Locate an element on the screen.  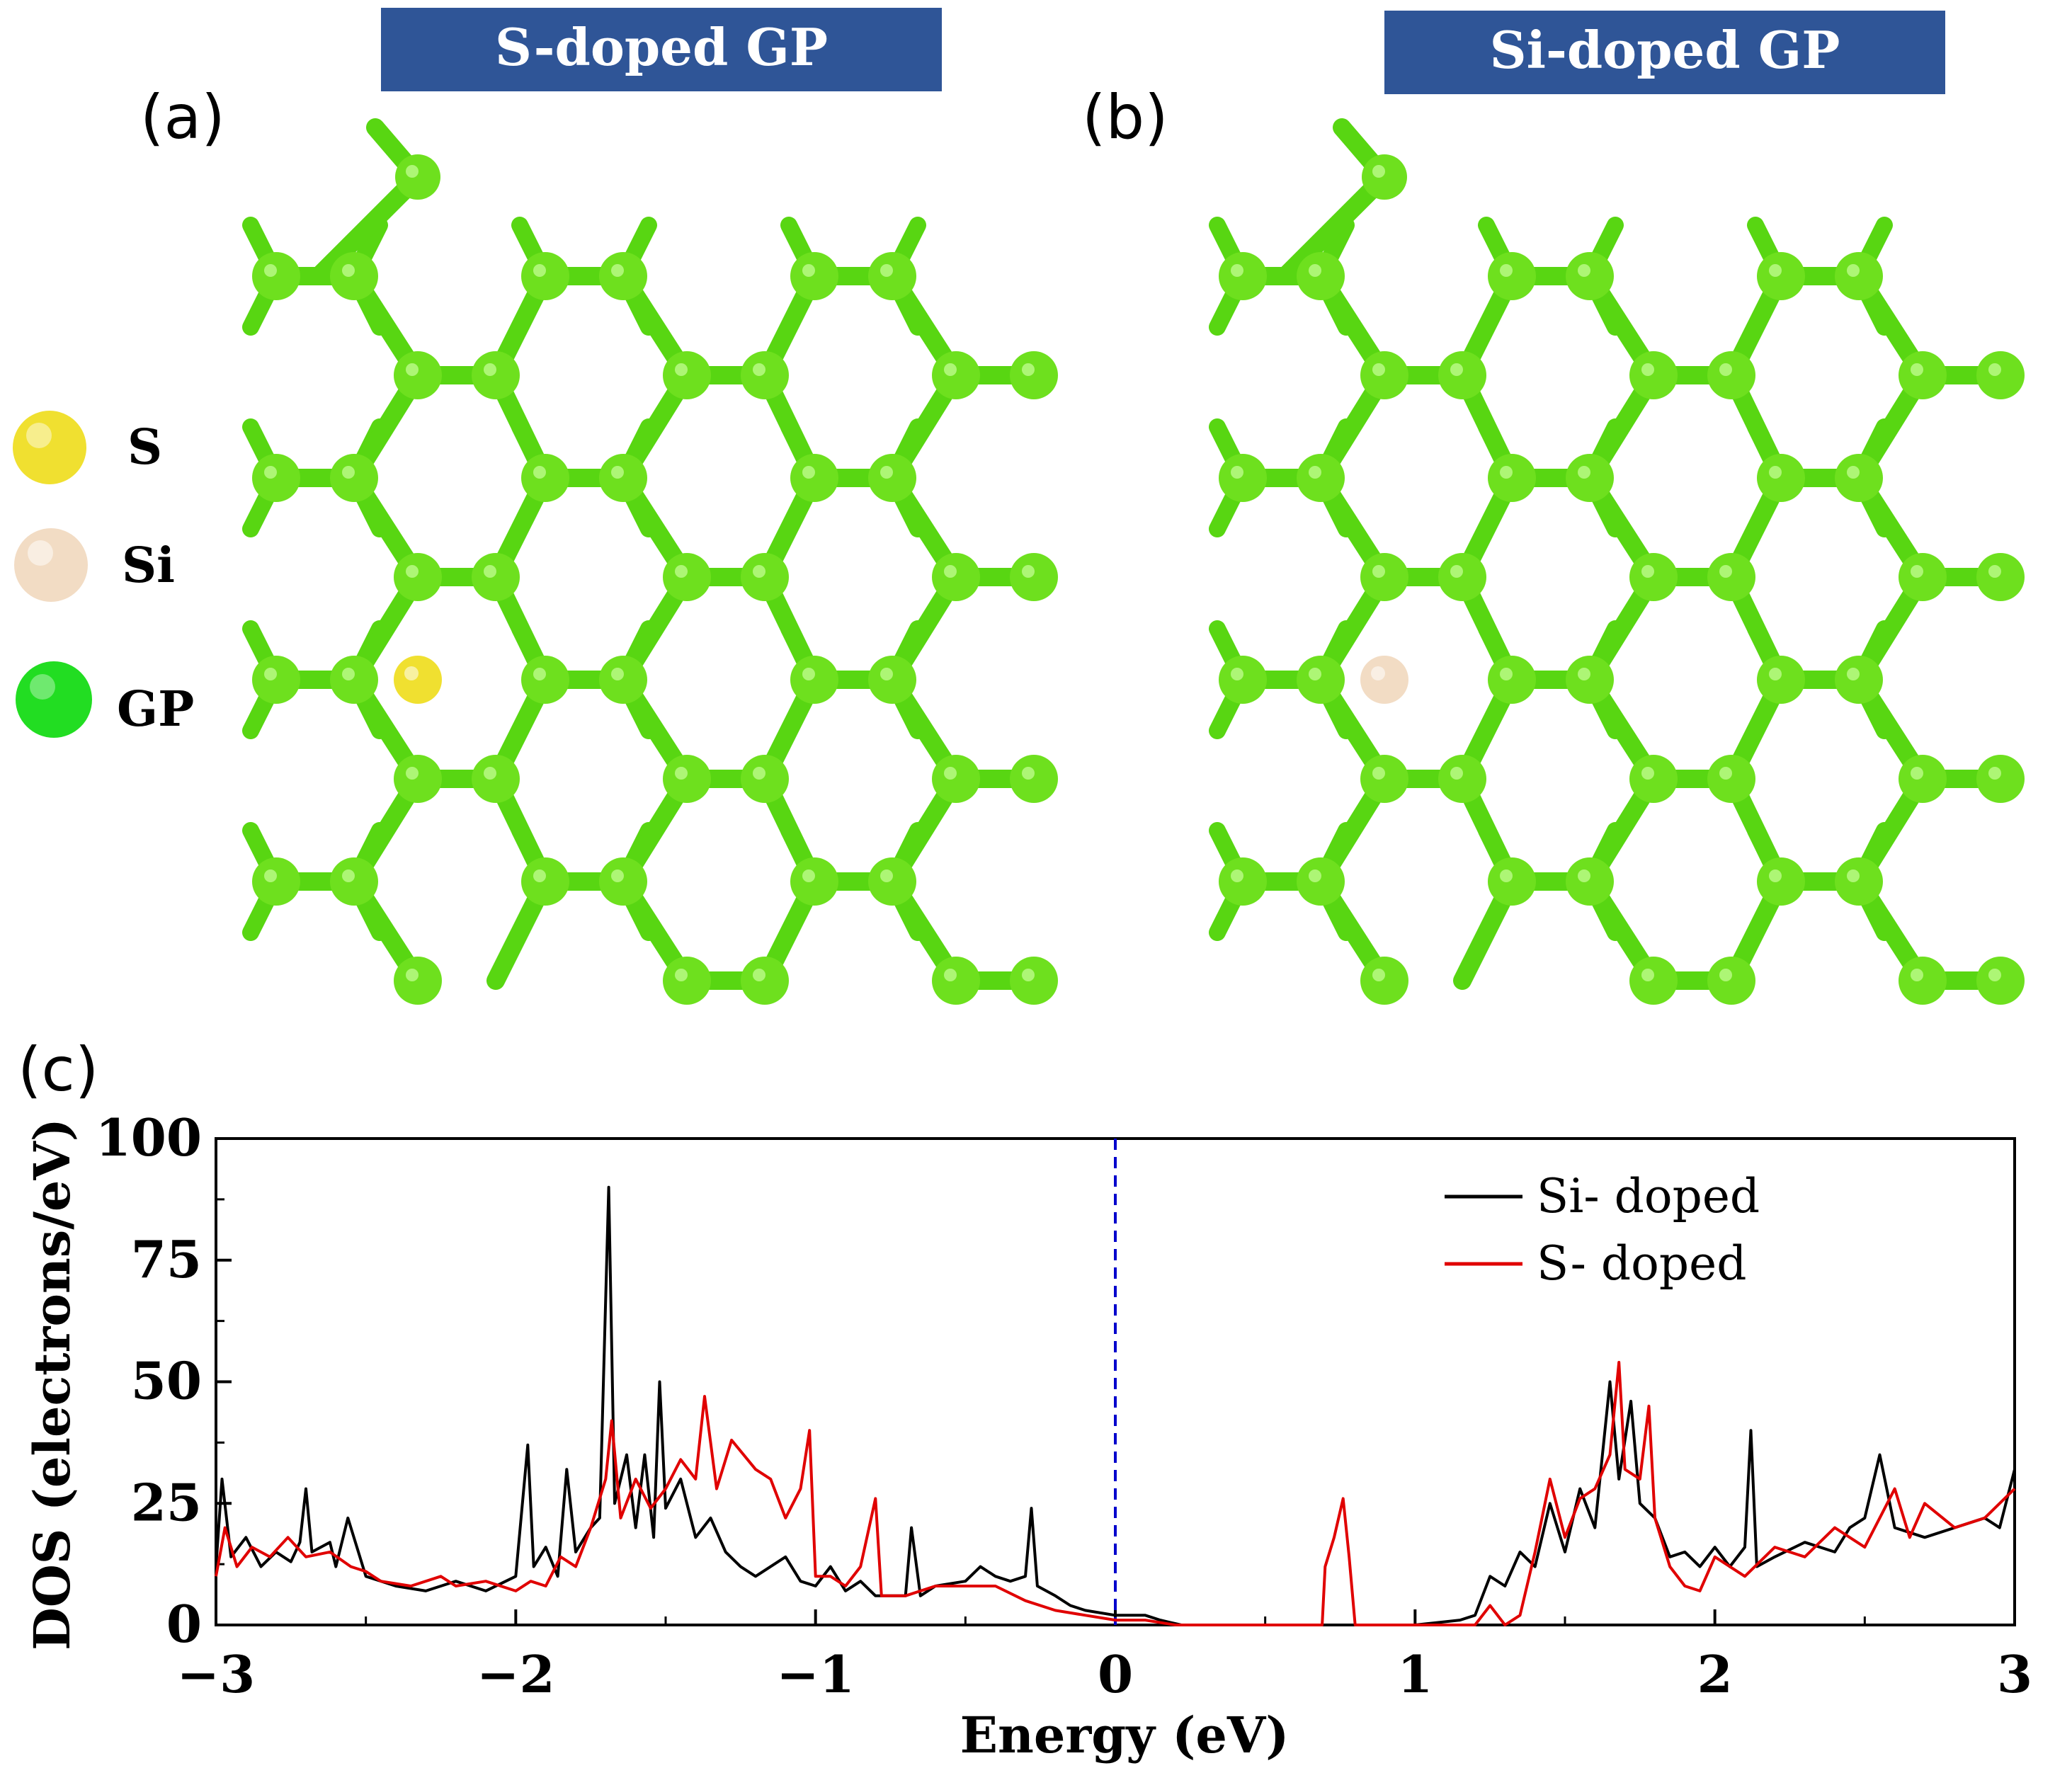
structure-b-bond is located at coordinates (1335, 226).